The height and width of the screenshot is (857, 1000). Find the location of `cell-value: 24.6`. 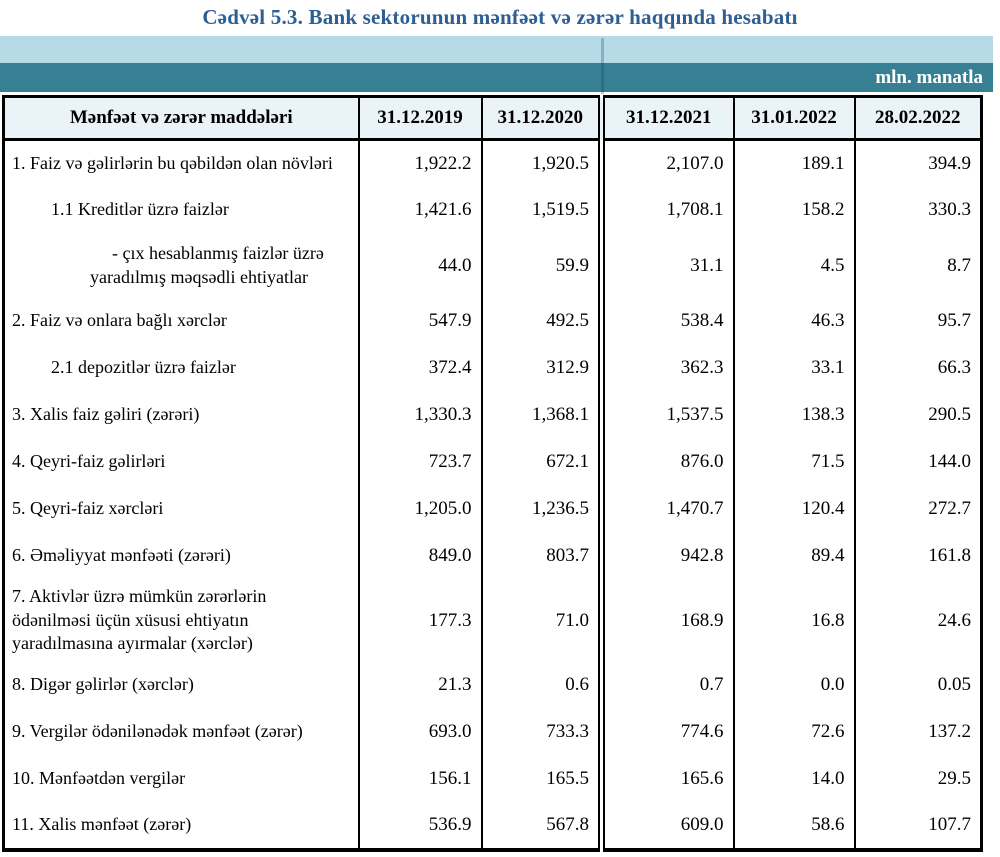

cell-value: 24.6 is located at coordinates (917, 620).